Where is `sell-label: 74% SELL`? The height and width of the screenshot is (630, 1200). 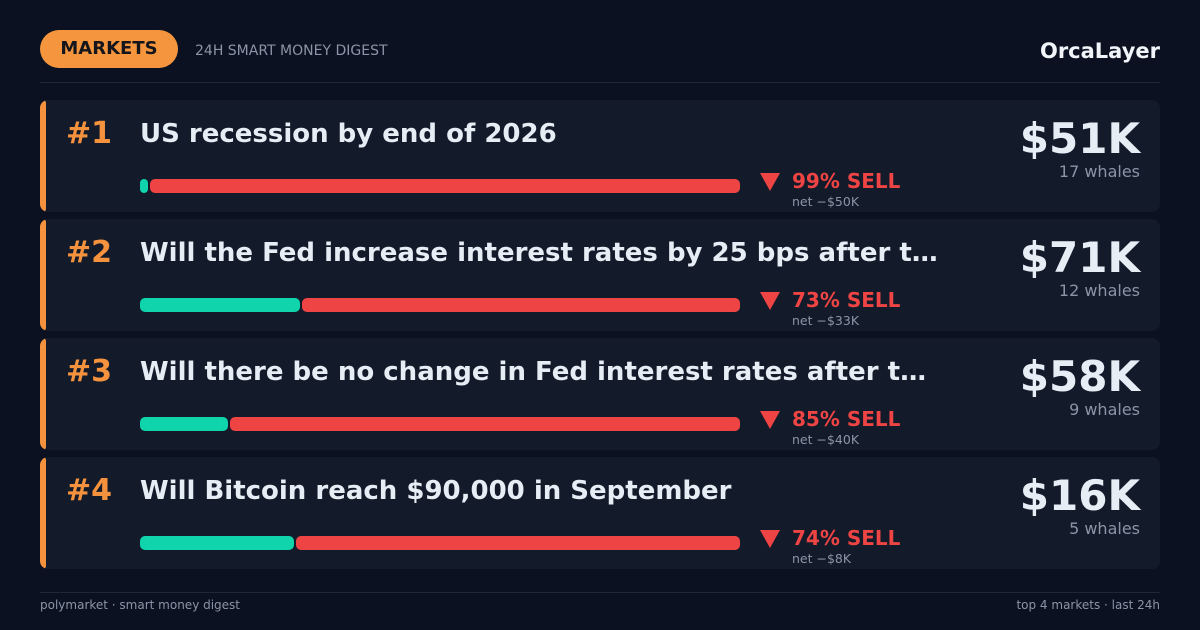 sell-label: 74% SELL is located at coordinates (846, 538).